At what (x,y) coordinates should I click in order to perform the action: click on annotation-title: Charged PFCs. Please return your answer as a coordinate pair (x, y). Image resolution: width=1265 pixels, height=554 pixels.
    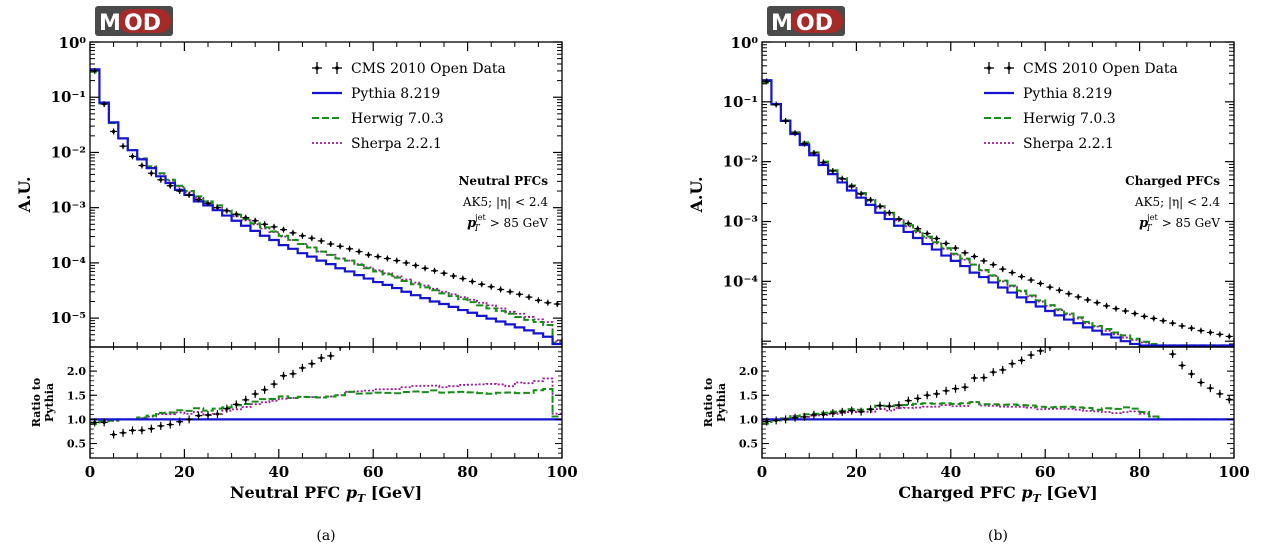
    Looking at the image, I should click on (1172, 181).